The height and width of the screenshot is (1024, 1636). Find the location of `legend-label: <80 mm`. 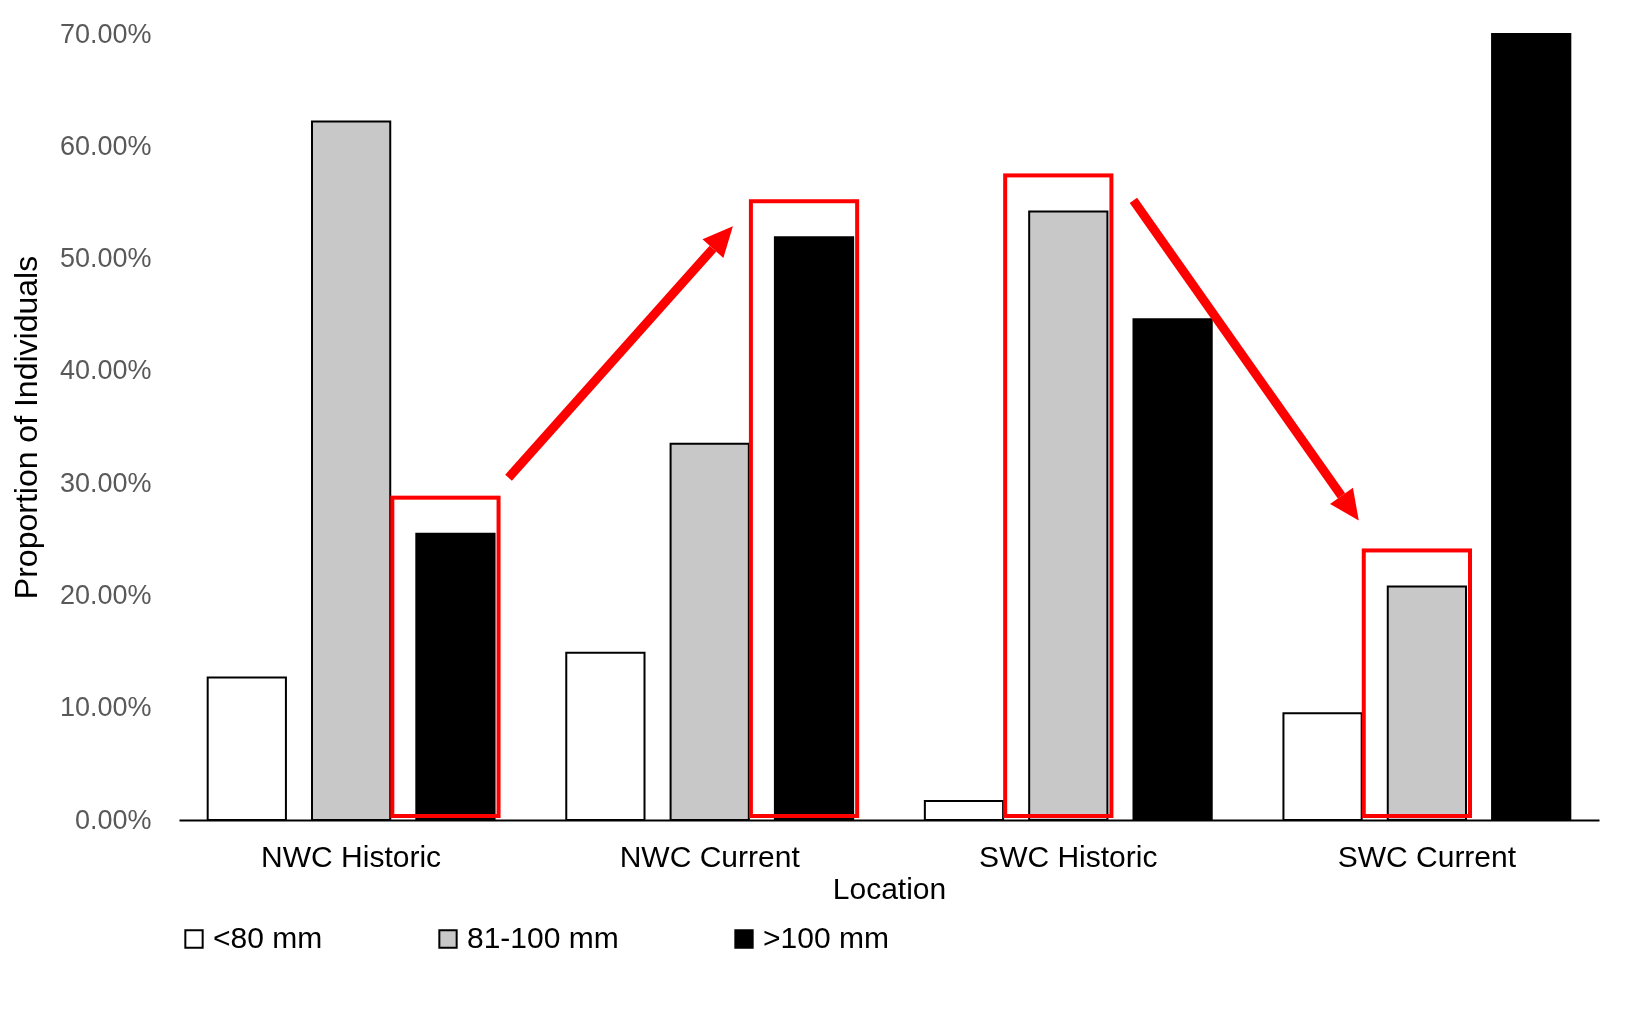

legend-label: <80 mm is located at coordinates (268, 937).